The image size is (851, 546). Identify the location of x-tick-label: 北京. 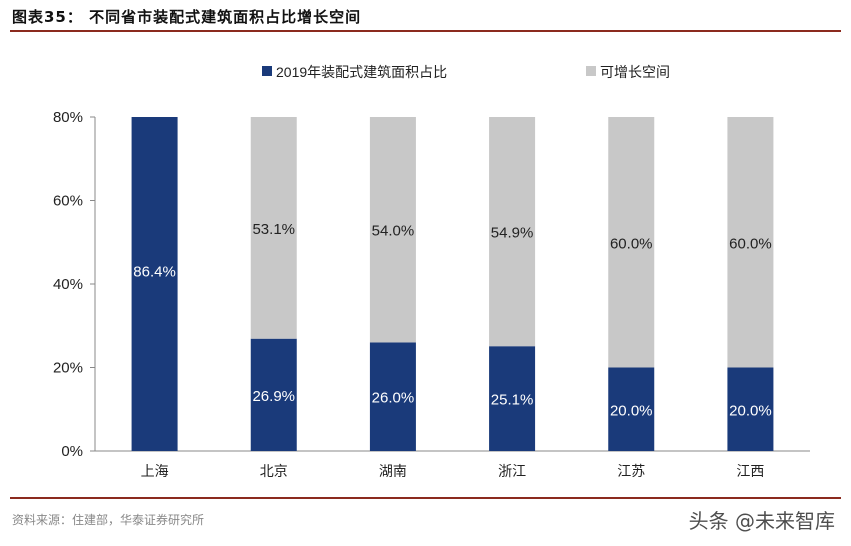
(274, 471).